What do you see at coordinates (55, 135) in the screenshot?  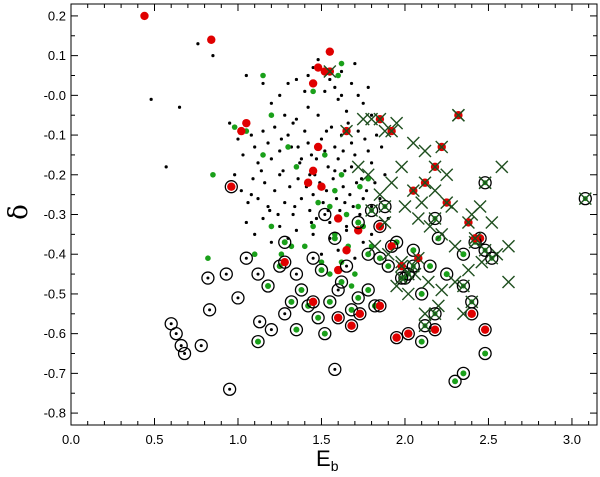 I see `y-tick-label: -0.1` at bounding box center [55, 135].